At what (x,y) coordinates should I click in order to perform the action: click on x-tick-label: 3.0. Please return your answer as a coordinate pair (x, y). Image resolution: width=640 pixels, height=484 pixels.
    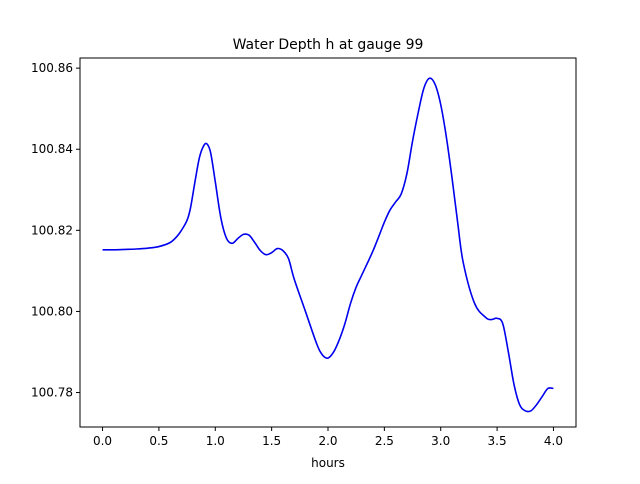
    Looking at the image, I should click on (440, 441).